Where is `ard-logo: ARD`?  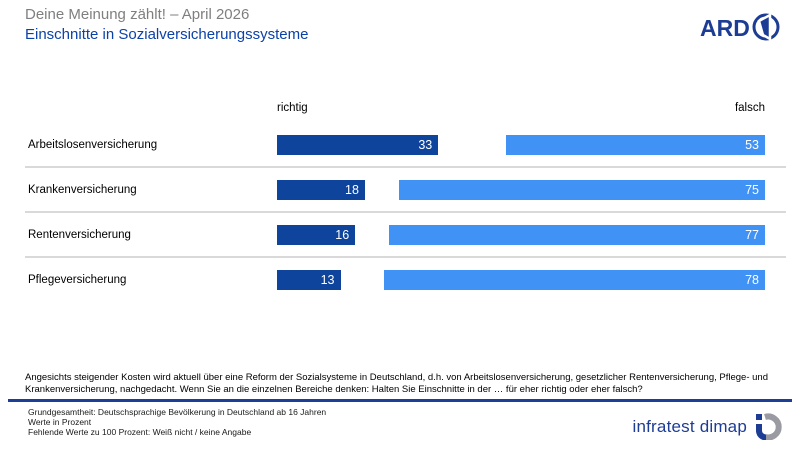
ard-logo: ARD is located at coordinates (741, 29).